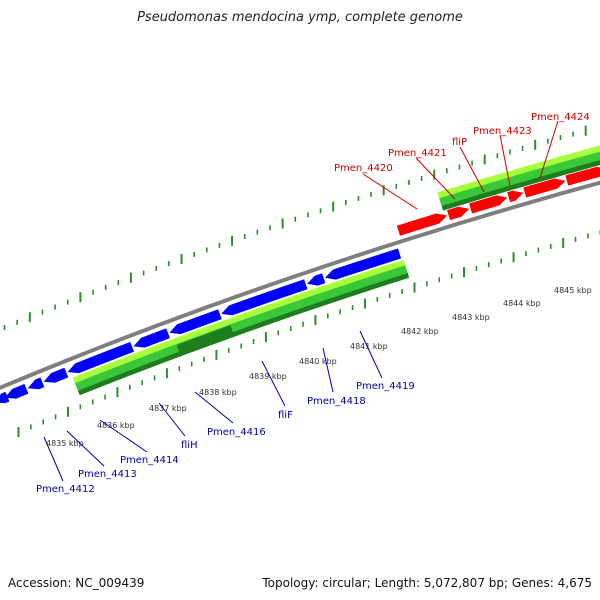  I want to click on tick-label: 4845 kbp, so click(573, 290).